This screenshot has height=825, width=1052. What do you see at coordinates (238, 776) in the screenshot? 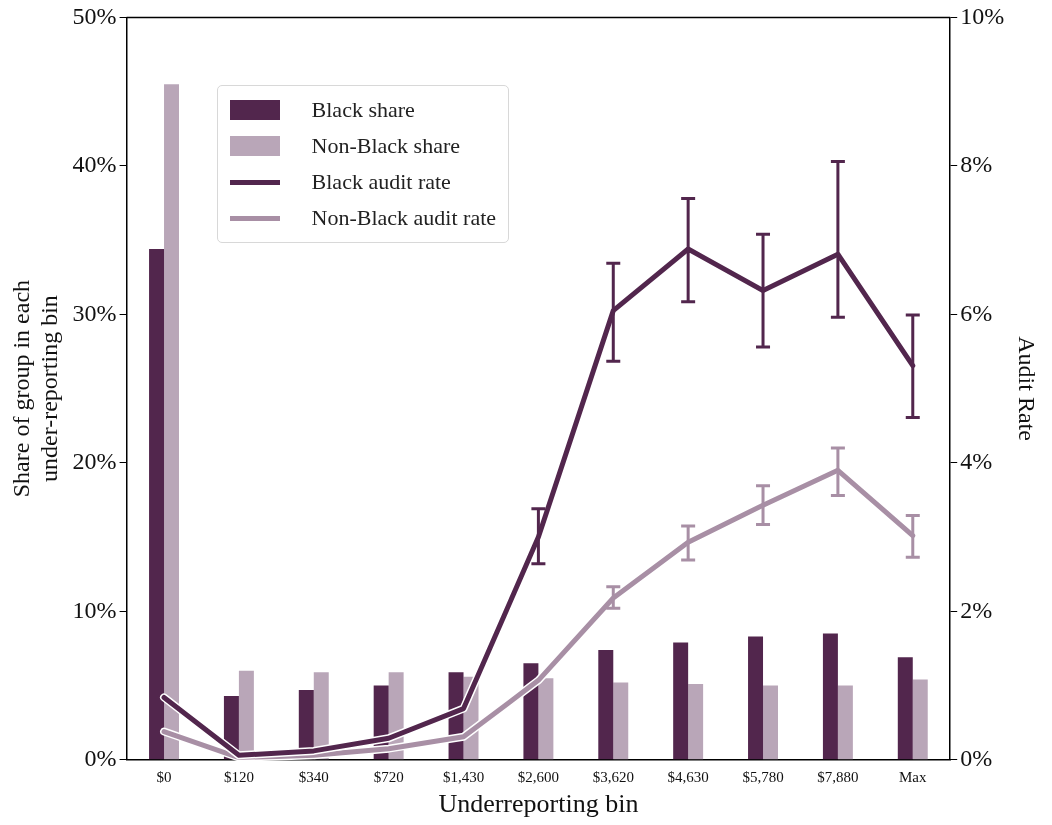
I see `x-tick-label: $120` at bounding box center [238, 776].